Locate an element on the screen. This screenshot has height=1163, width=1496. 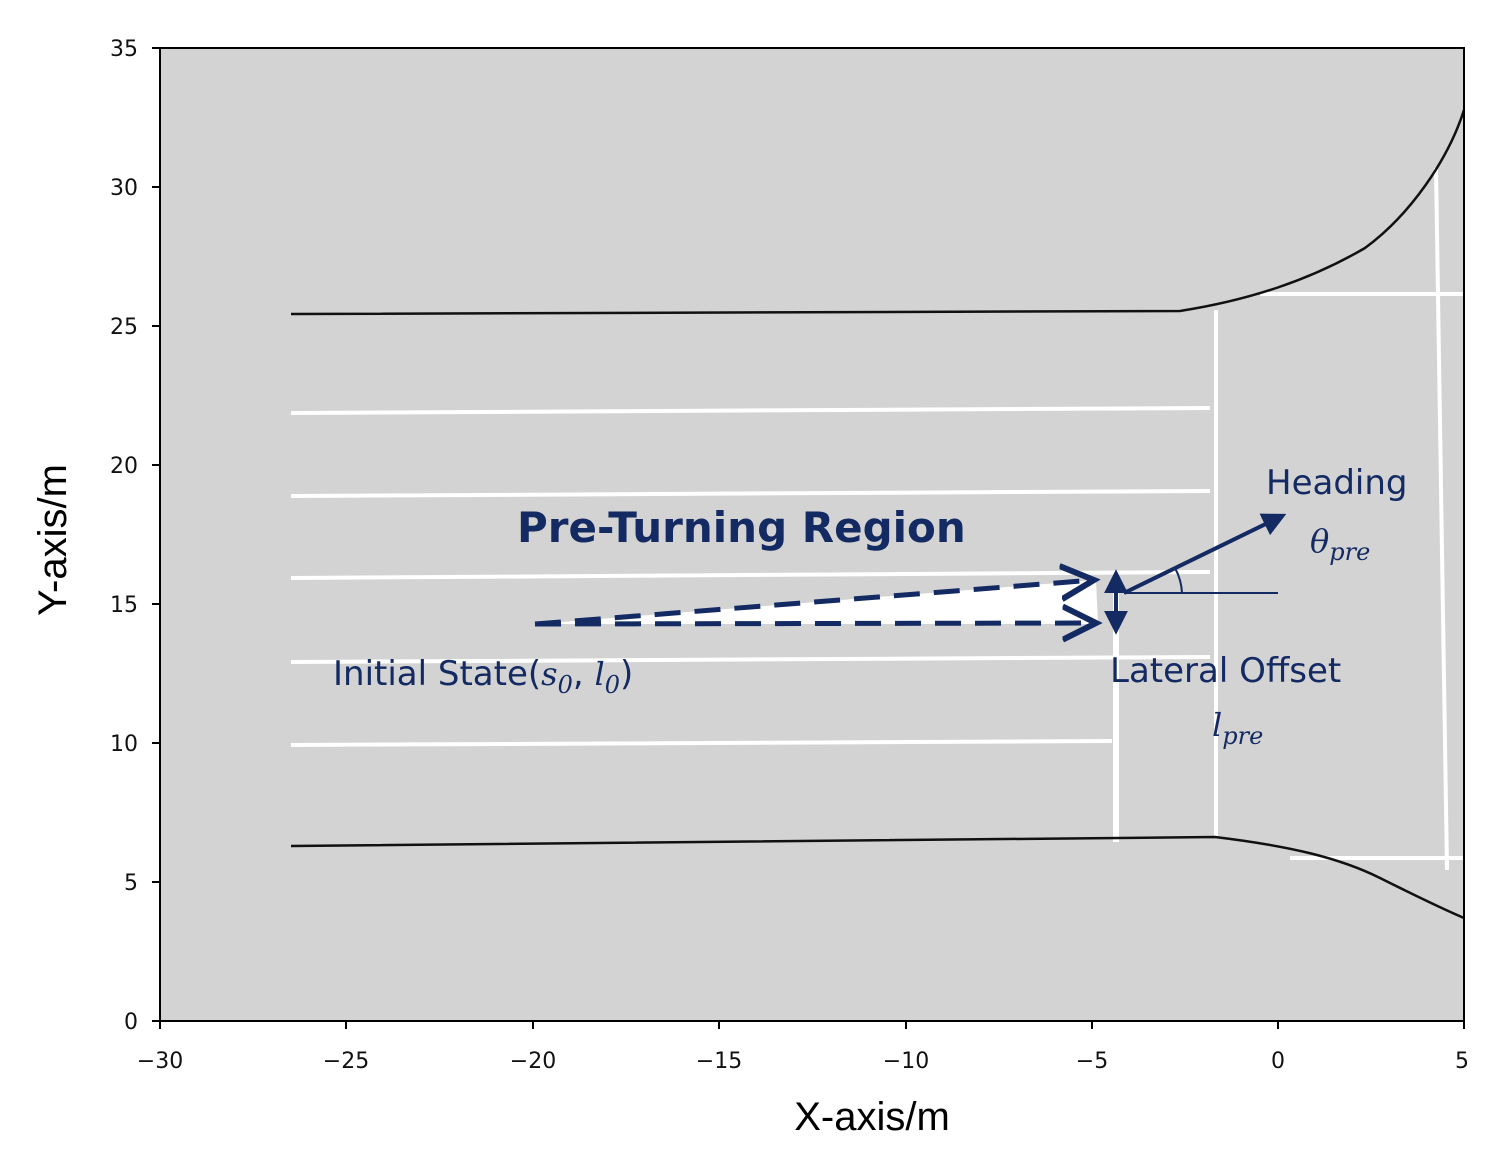
x-tick-label: −25 is located at coordinates (346, 1061).